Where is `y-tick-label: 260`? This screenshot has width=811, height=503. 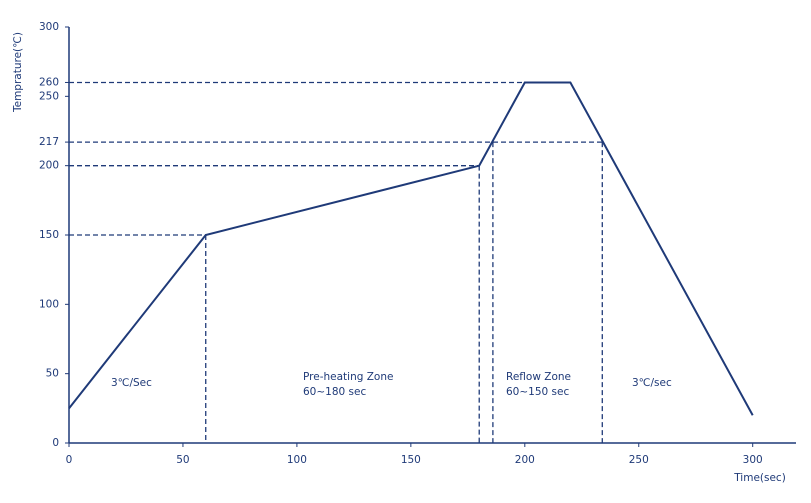
y-tick-label: 260 is located at coordinates (49, 82).